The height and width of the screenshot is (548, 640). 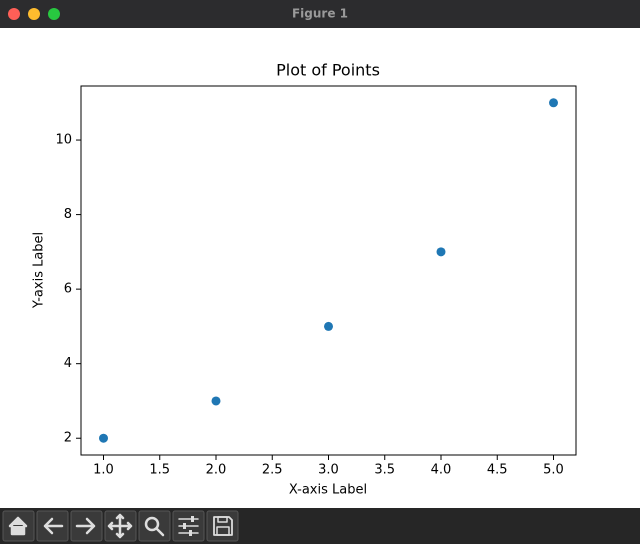 I want to click on back-button, so click(x=52, y=526).